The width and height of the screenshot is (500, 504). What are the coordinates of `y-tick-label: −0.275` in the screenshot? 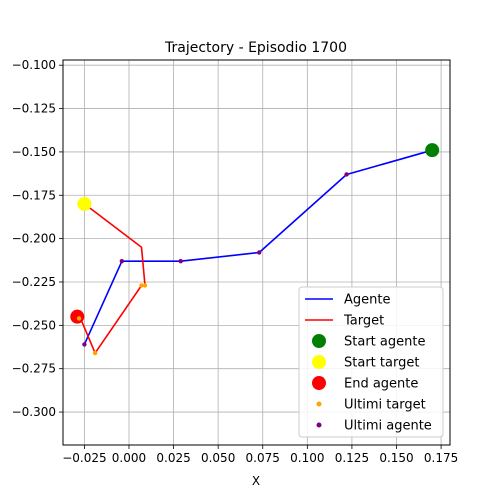 It's located at (34, 369).